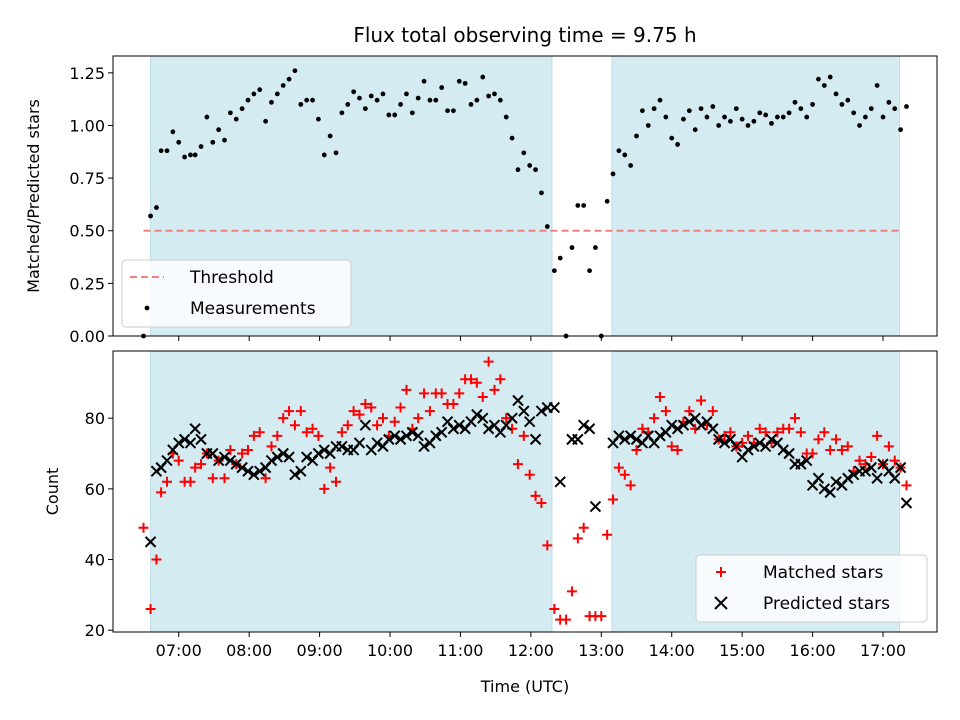 The width and height of the screenshot is (960, 720). What do you see at coordinates (742, 650) in the screenshot?
I see `x-tick-label: 15:00` at bounding box center [742, 650].